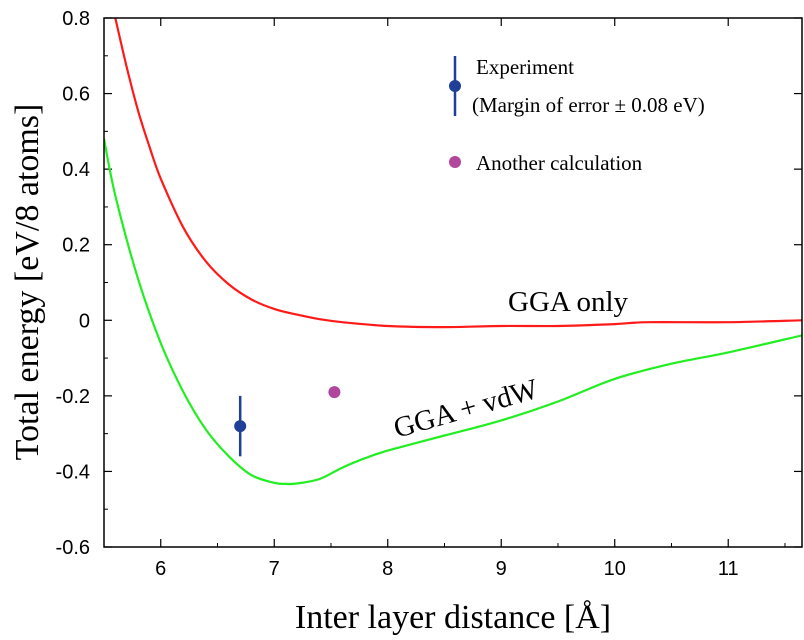 The height and width of the screenshot is (640, 804). What do you see at coordinates (274, 569) in the screenshot?
I see `x-tick-label: 7` at bounding box center [274, 569].